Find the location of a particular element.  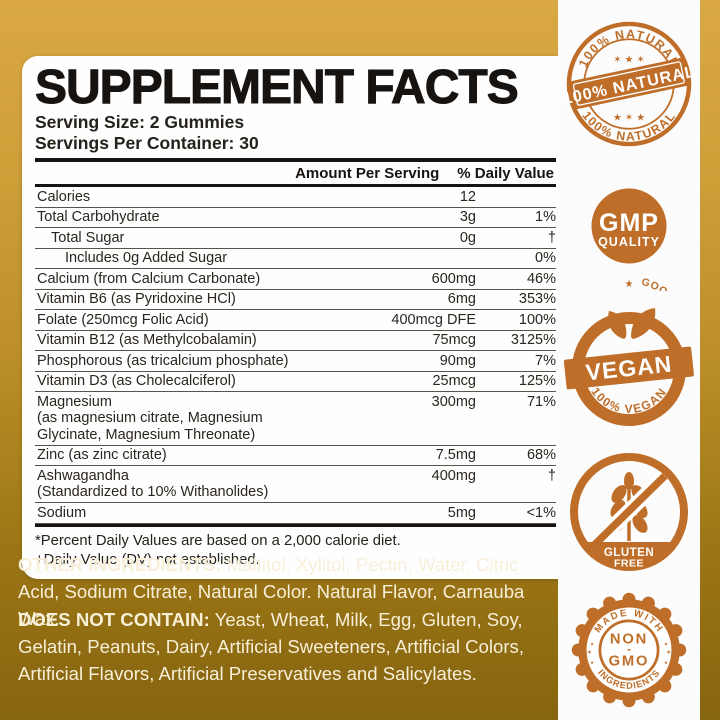

nutrient-dv: 71% is located at coordinates (541, 401).